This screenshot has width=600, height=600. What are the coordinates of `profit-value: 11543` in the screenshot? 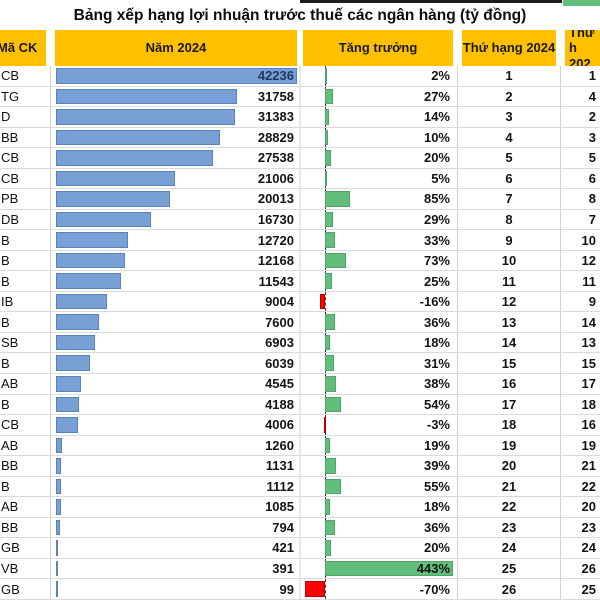 It's located at (276, 281).